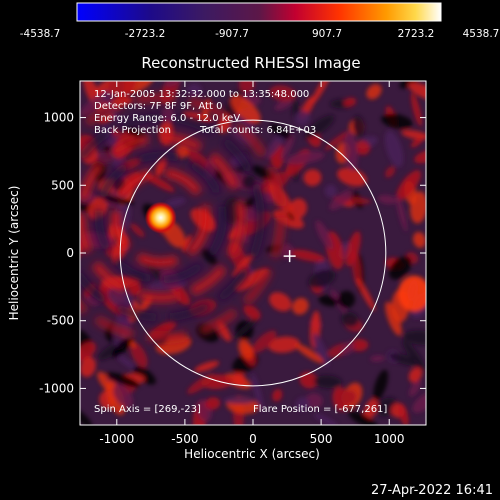 This screenshot has width=500, height=500. Describe the element at coordinates (259, 12) in the screenshot. I see `colorbar-gradient` at that location.